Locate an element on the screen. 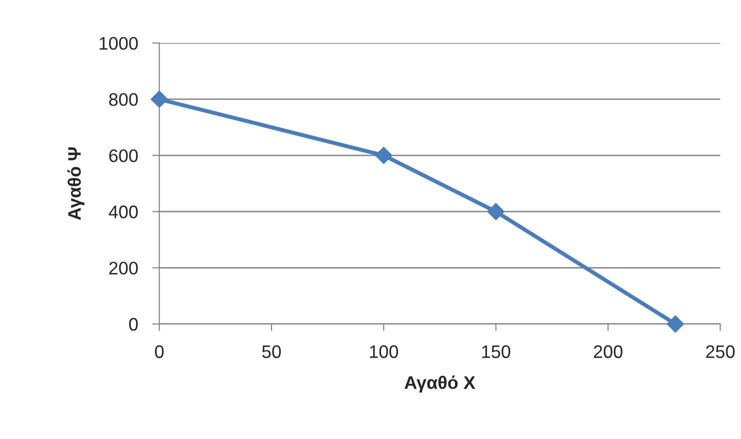 This screenshot has height=439, width=741. x-tick-label: 200 is located at coordinates (608, 351).